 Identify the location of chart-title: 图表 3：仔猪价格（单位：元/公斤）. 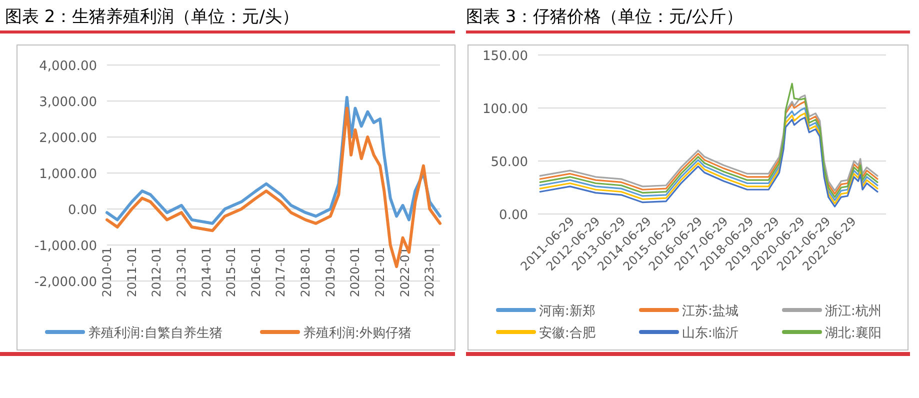
(604, 17).